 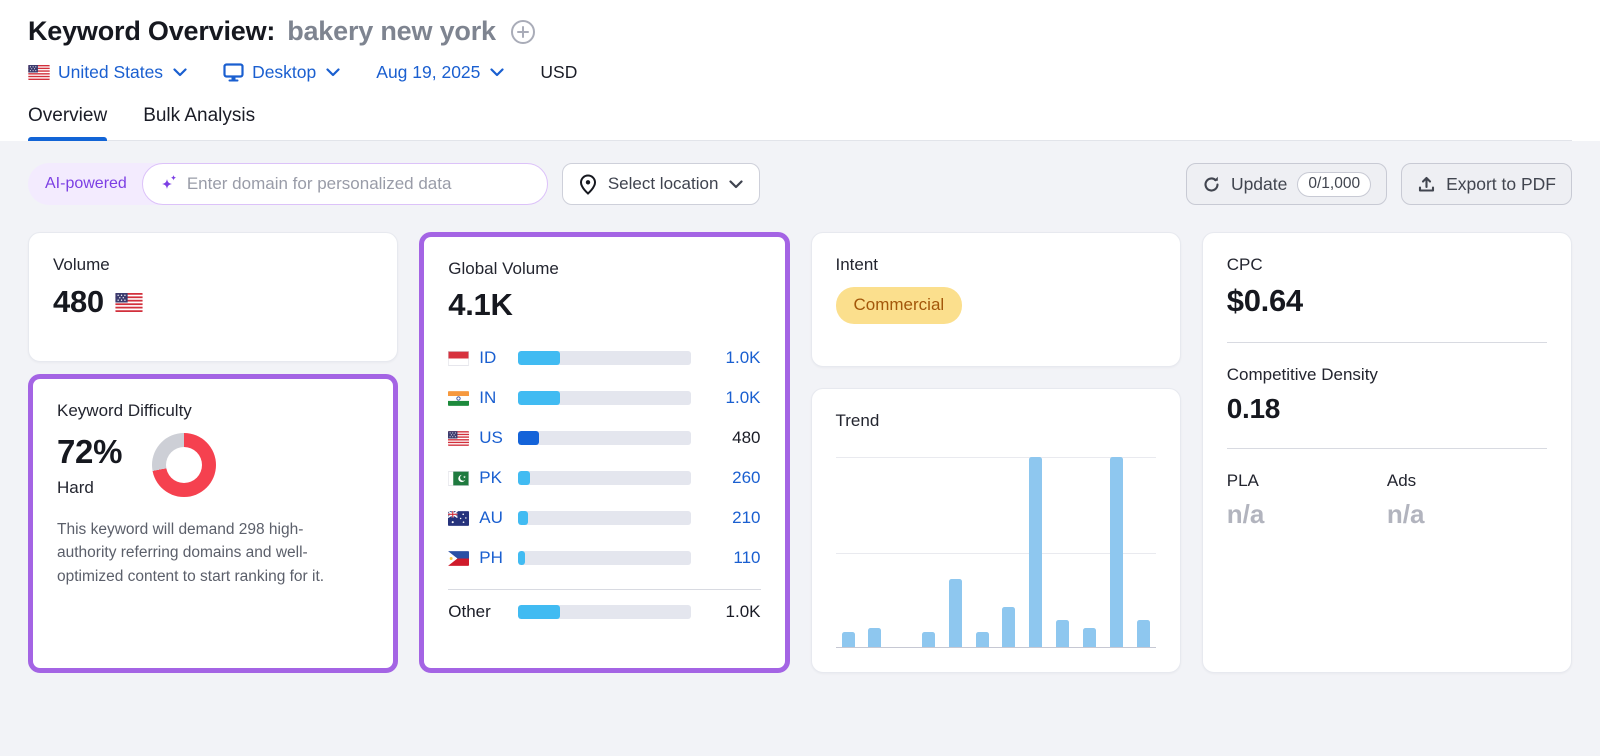 What do you see at coordinates (124, 410) in the screenshot?
I see `keyword-difficulty-label: Keyword Difficulty` at bounding box center [124, 410].